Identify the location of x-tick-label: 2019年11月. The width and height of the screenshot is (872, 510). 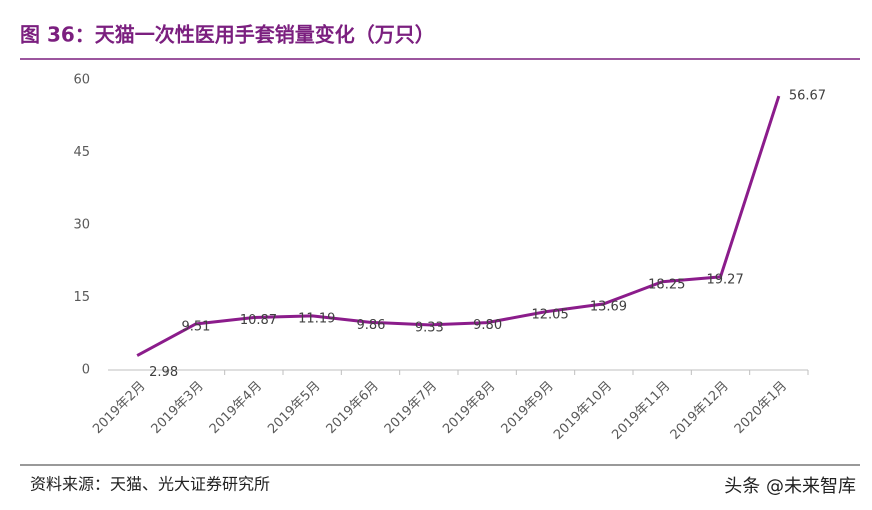
(641, 411).